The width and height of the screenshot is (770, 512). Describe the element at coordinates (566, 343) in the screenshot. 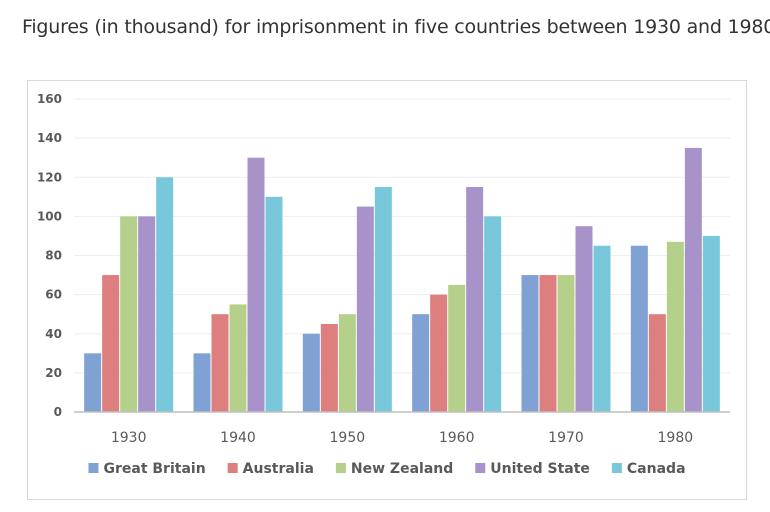

I see `bar-new-zealand-1970` at that location.